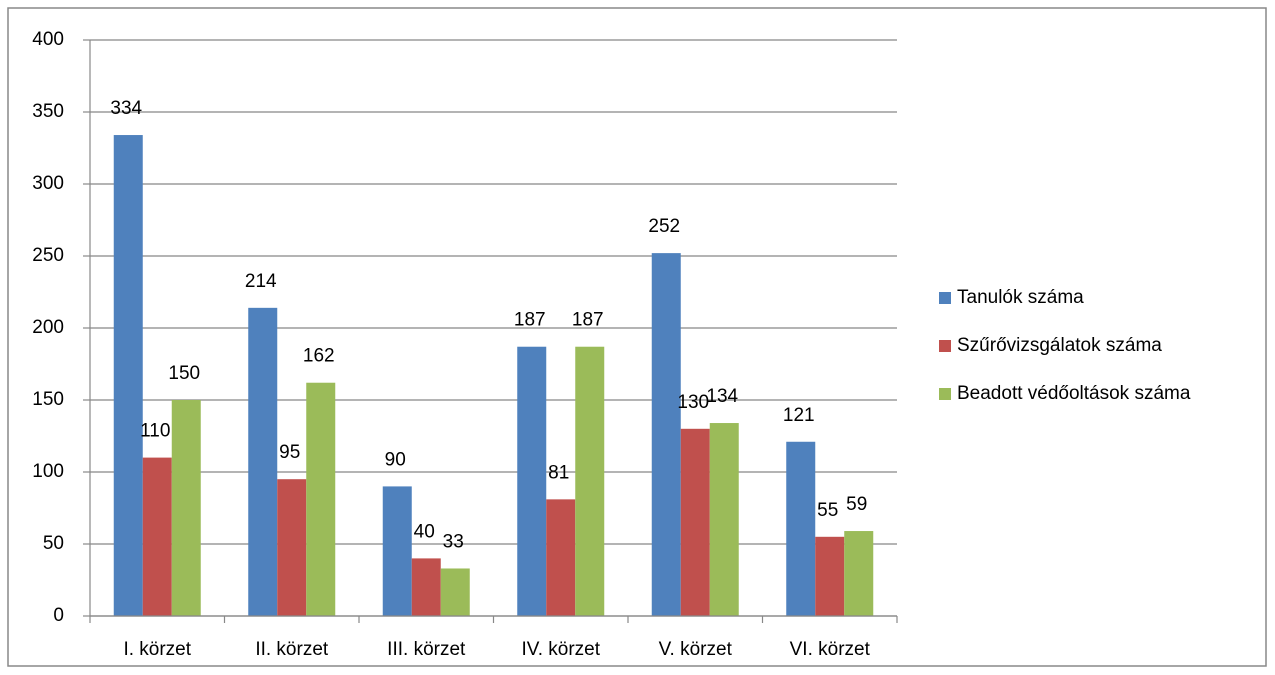  I want to click on y-tick-label: 350, so click(48, 111).